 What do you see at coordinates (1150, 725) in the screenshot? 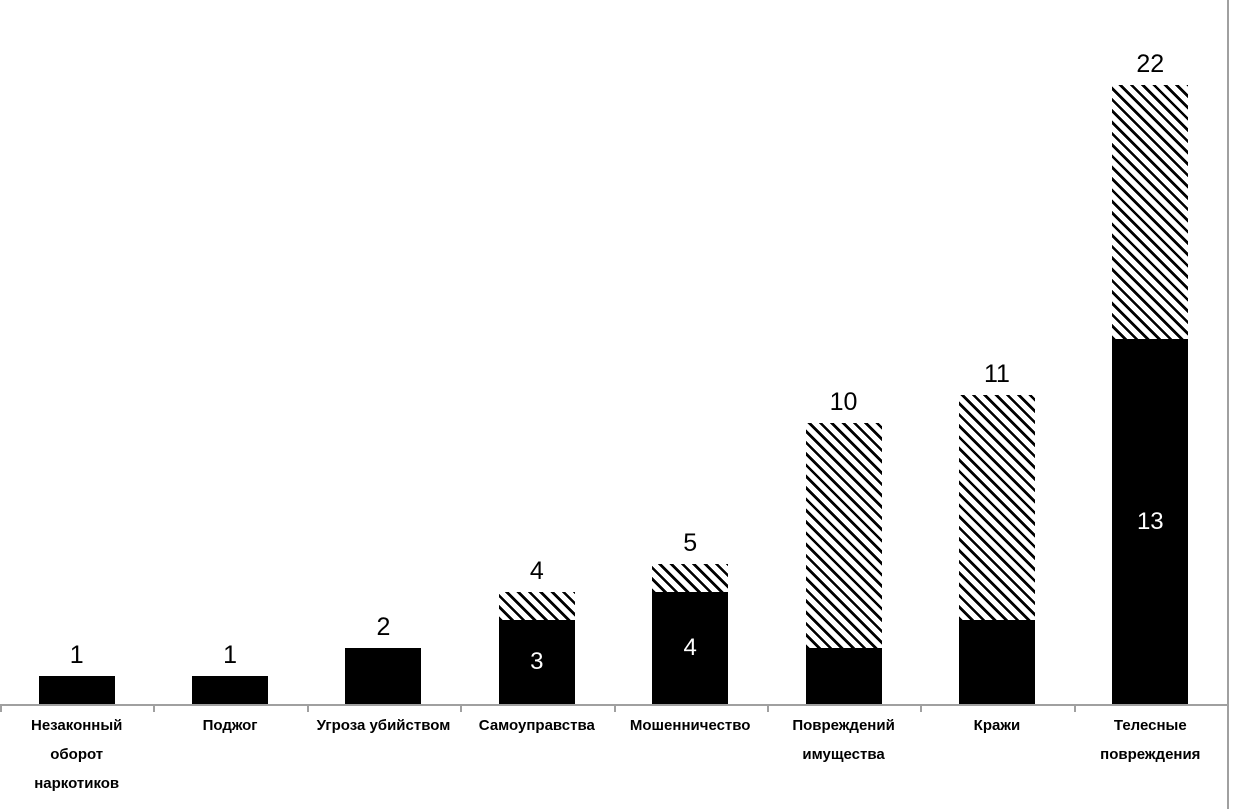
I see `category-label-line: Телесные` at bounding box center [1150, 725].